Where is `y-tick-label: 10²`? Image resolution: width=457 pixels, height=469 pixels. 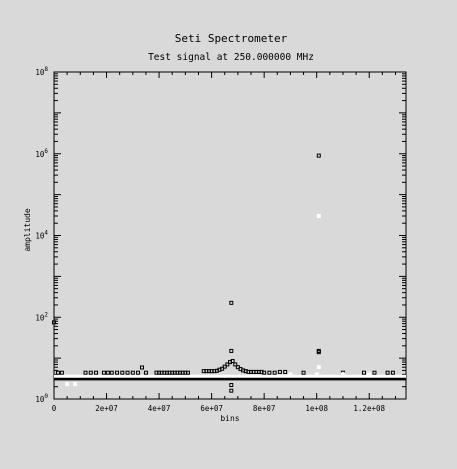 y-tick-label: 10² is located at coordinates (41, 316).